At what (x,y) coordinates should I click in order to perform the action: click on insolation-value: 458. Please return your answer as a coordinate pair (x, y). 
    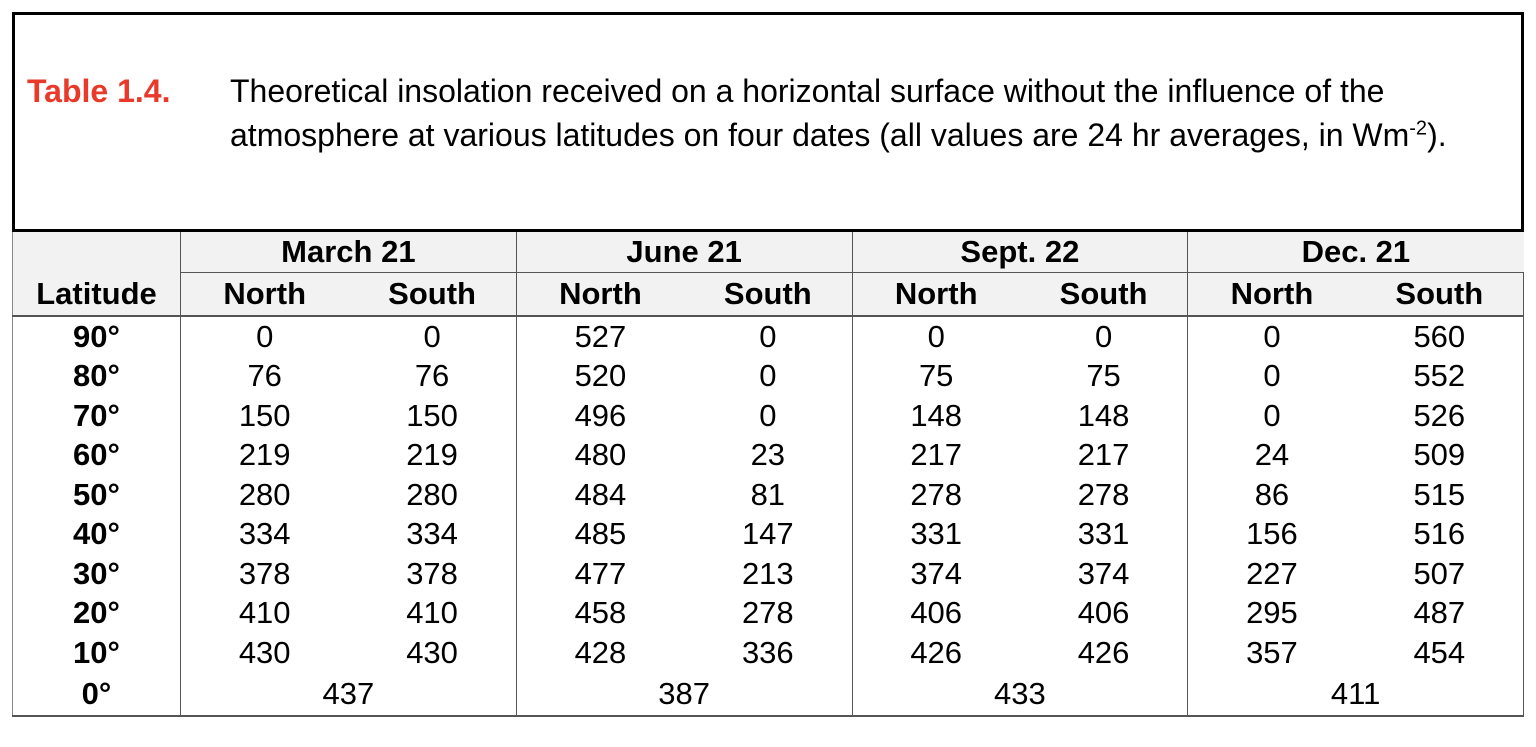
    Looking at the image, I should click on (600, 613).